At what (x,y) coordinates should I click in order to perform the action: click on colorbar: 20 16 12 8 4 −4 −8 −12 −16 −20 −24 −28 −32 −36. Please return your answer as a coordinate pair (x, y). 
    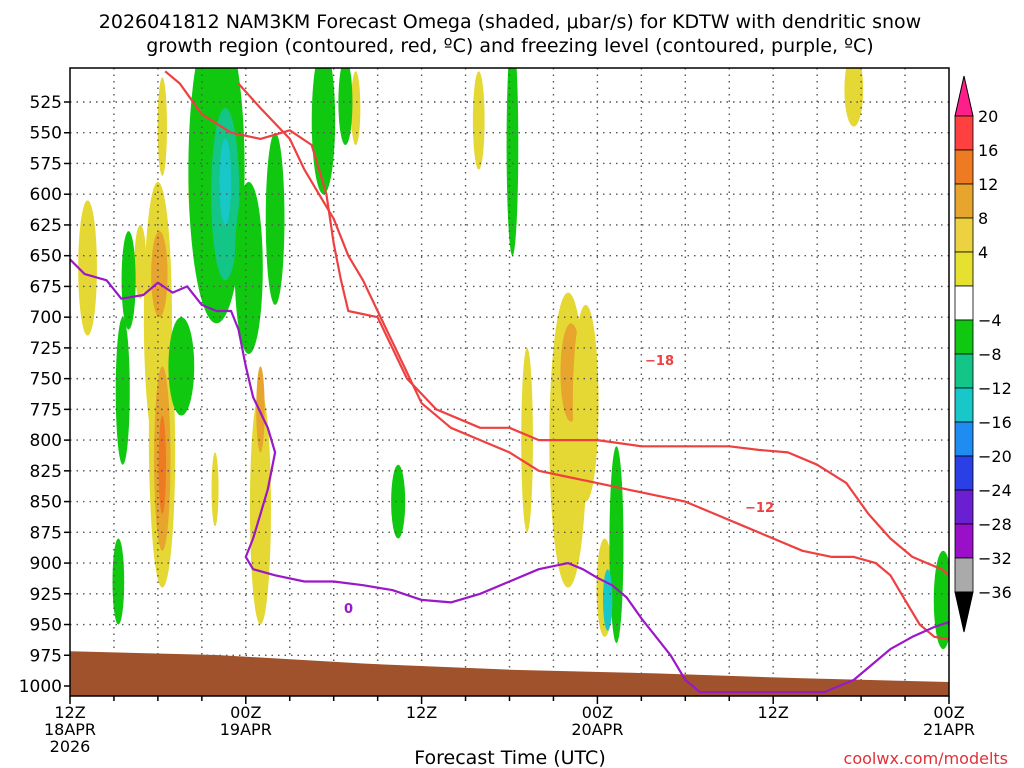
    Looking at the image, I should click on (983, 354).